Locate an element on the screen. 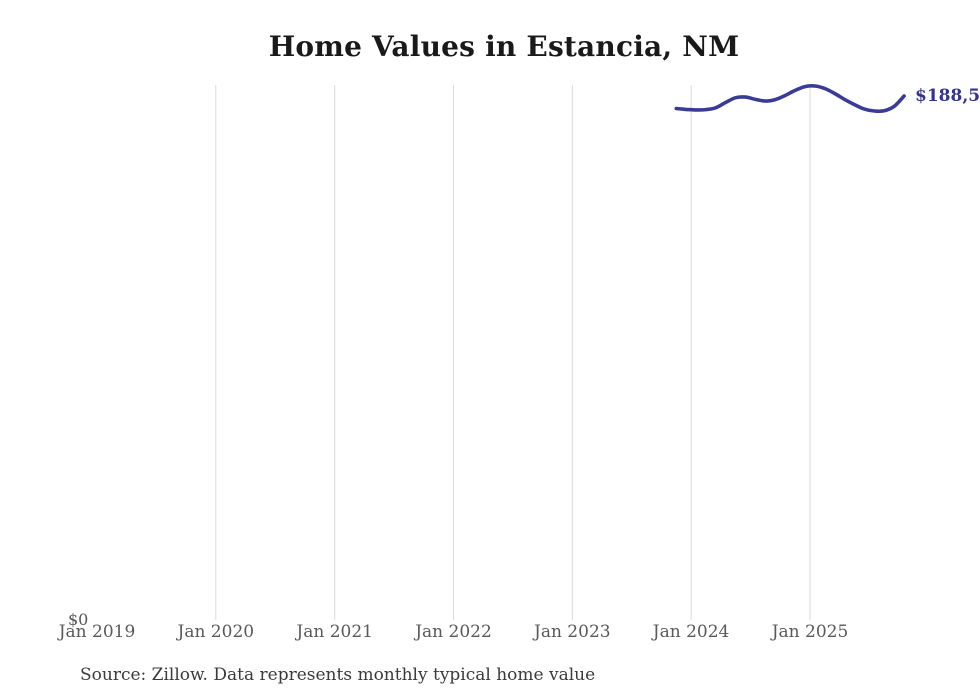 This screenshot has height=699, width=980. x-axis-tick-label: Jan 2025 is located at coordinates (810, 632).